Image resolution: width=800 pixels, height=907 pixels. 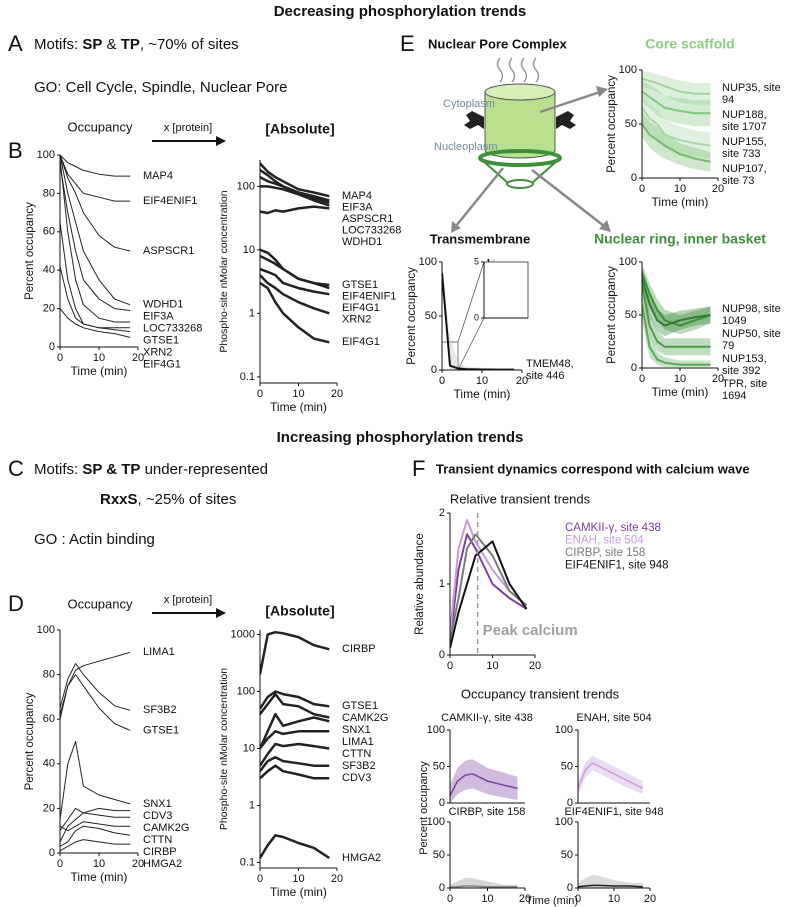 What do you see at coordinates (172, 329) in the screenshot?
I see `series-label: LOC733268` at bounding box center [172, 329].